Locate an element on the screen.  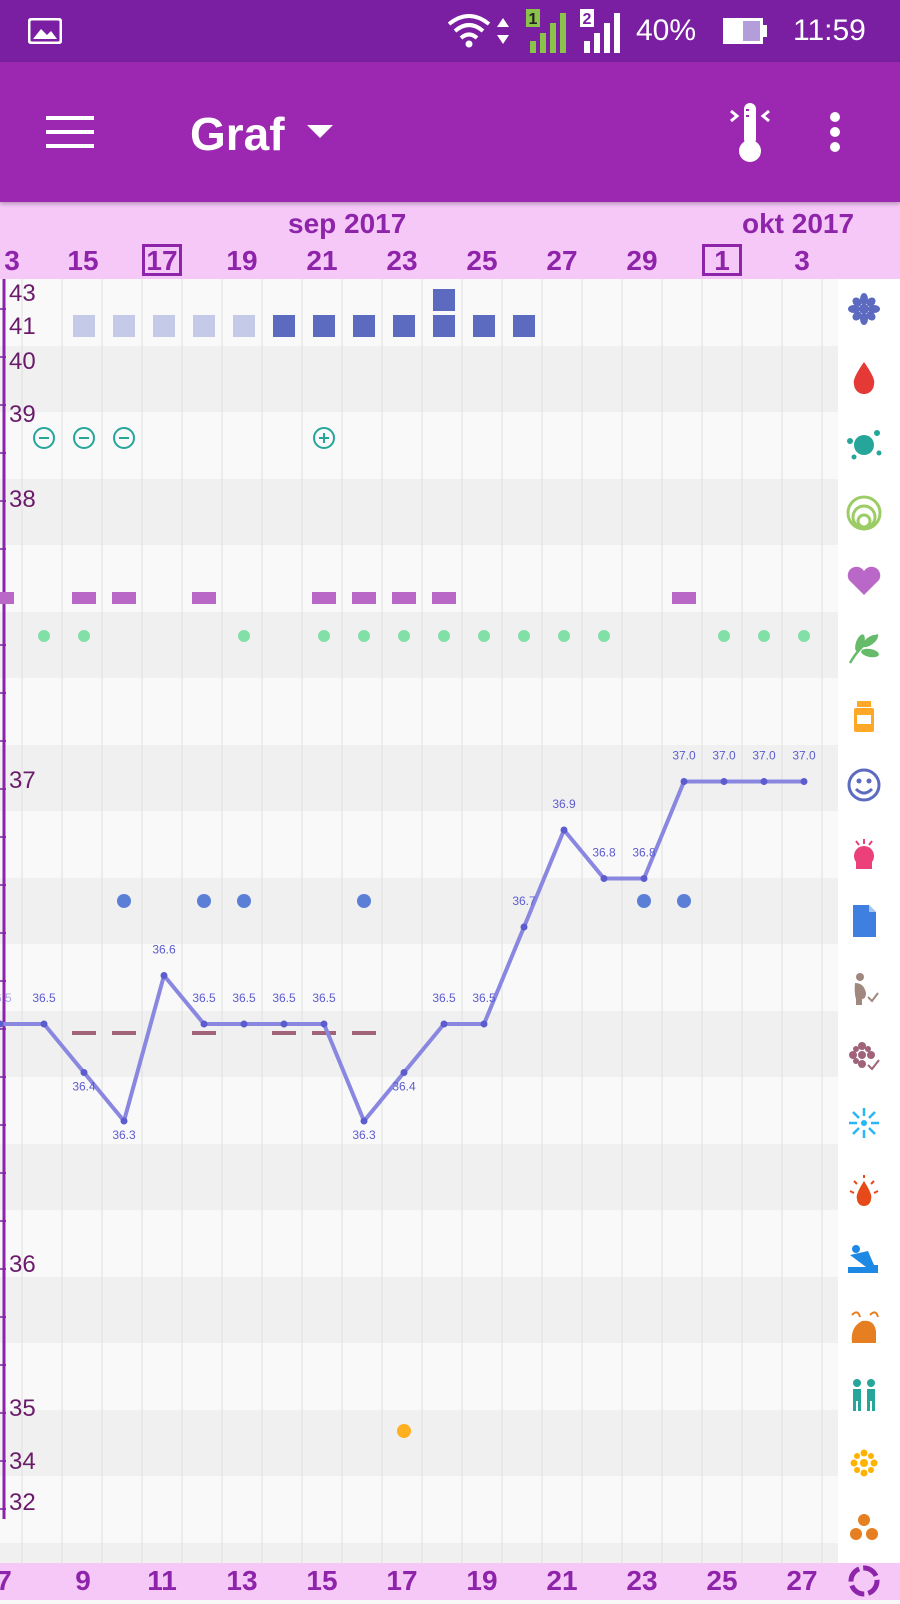
drop-pain-icon is located at coordinates (864, 1190).